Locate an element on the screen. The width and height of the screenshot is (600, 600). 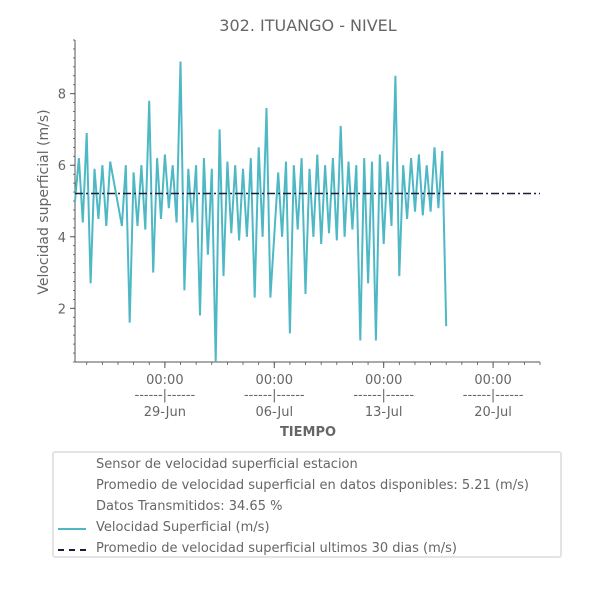
x-tick-label: 29-Jun is located at coordinates (165, 412).